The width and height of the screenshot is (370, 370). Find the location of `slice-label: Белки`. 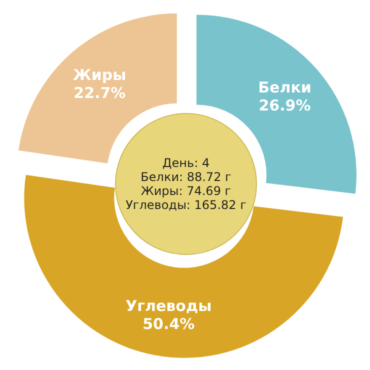

slice-label: Белки is located at coordinates (285, 87).